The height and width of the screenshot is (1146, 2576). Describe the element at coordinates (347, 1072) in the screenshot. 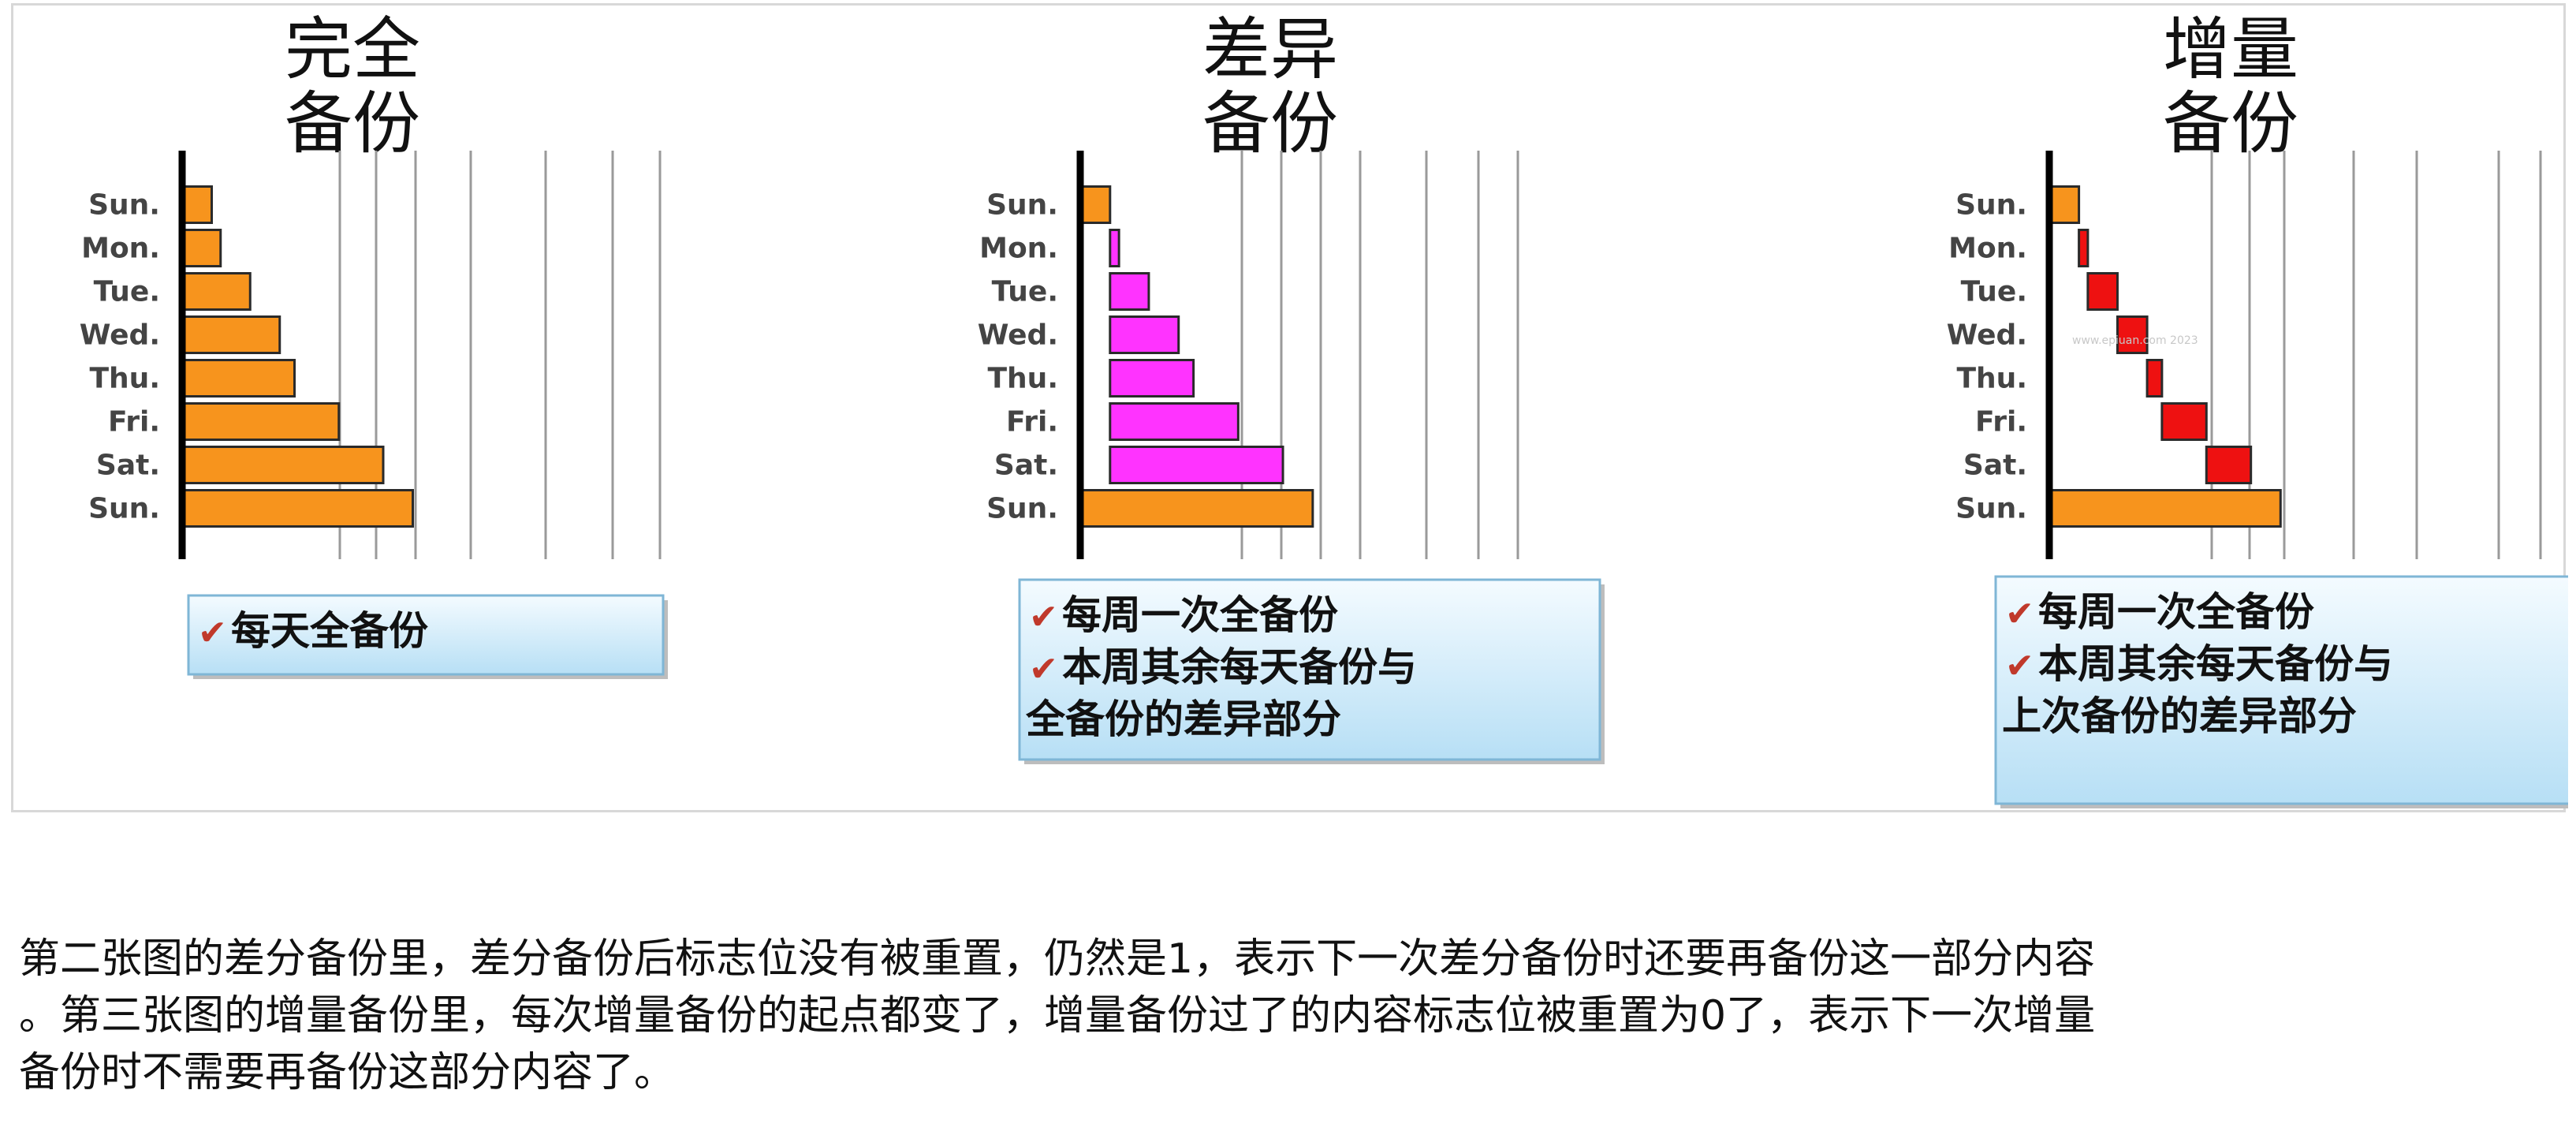

I see `caption-line: 备份时不需要再备份这部分内容了。` at that location.